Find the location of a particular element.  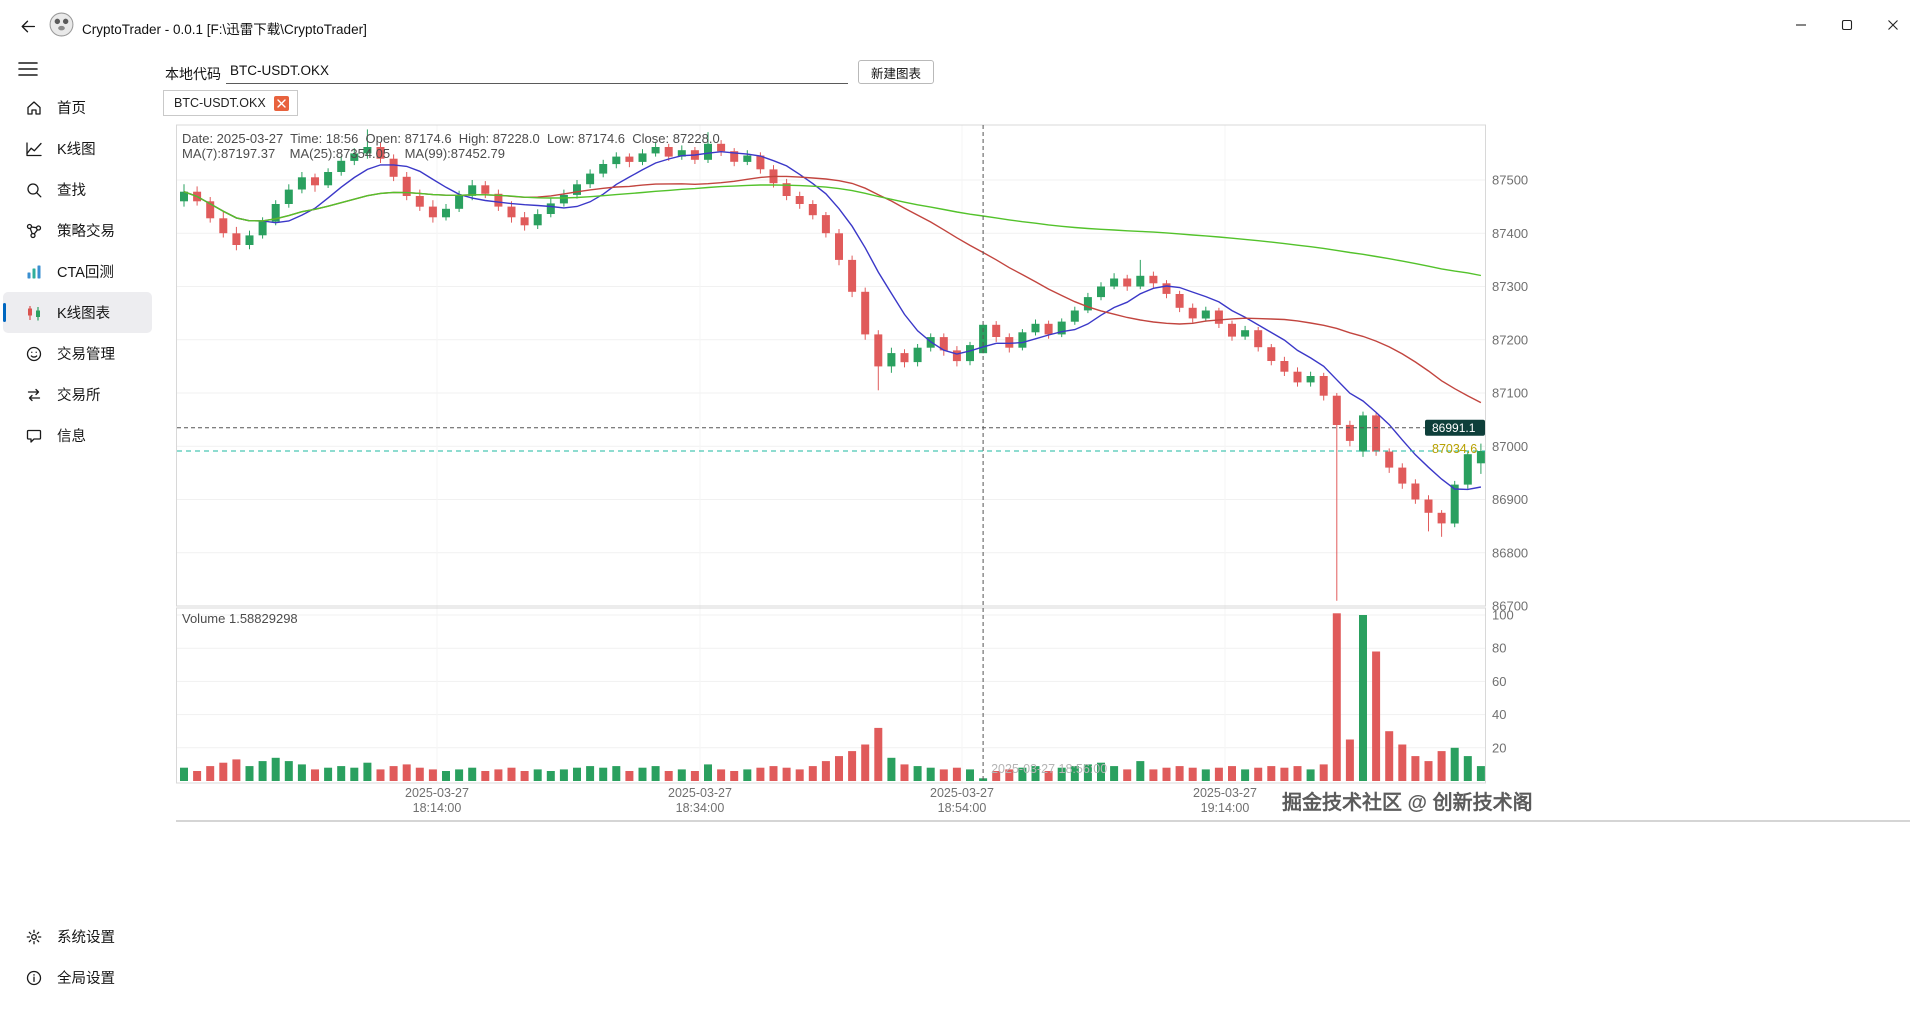

sidebar-item-search: 查找 is located at coordinates (77, 189).